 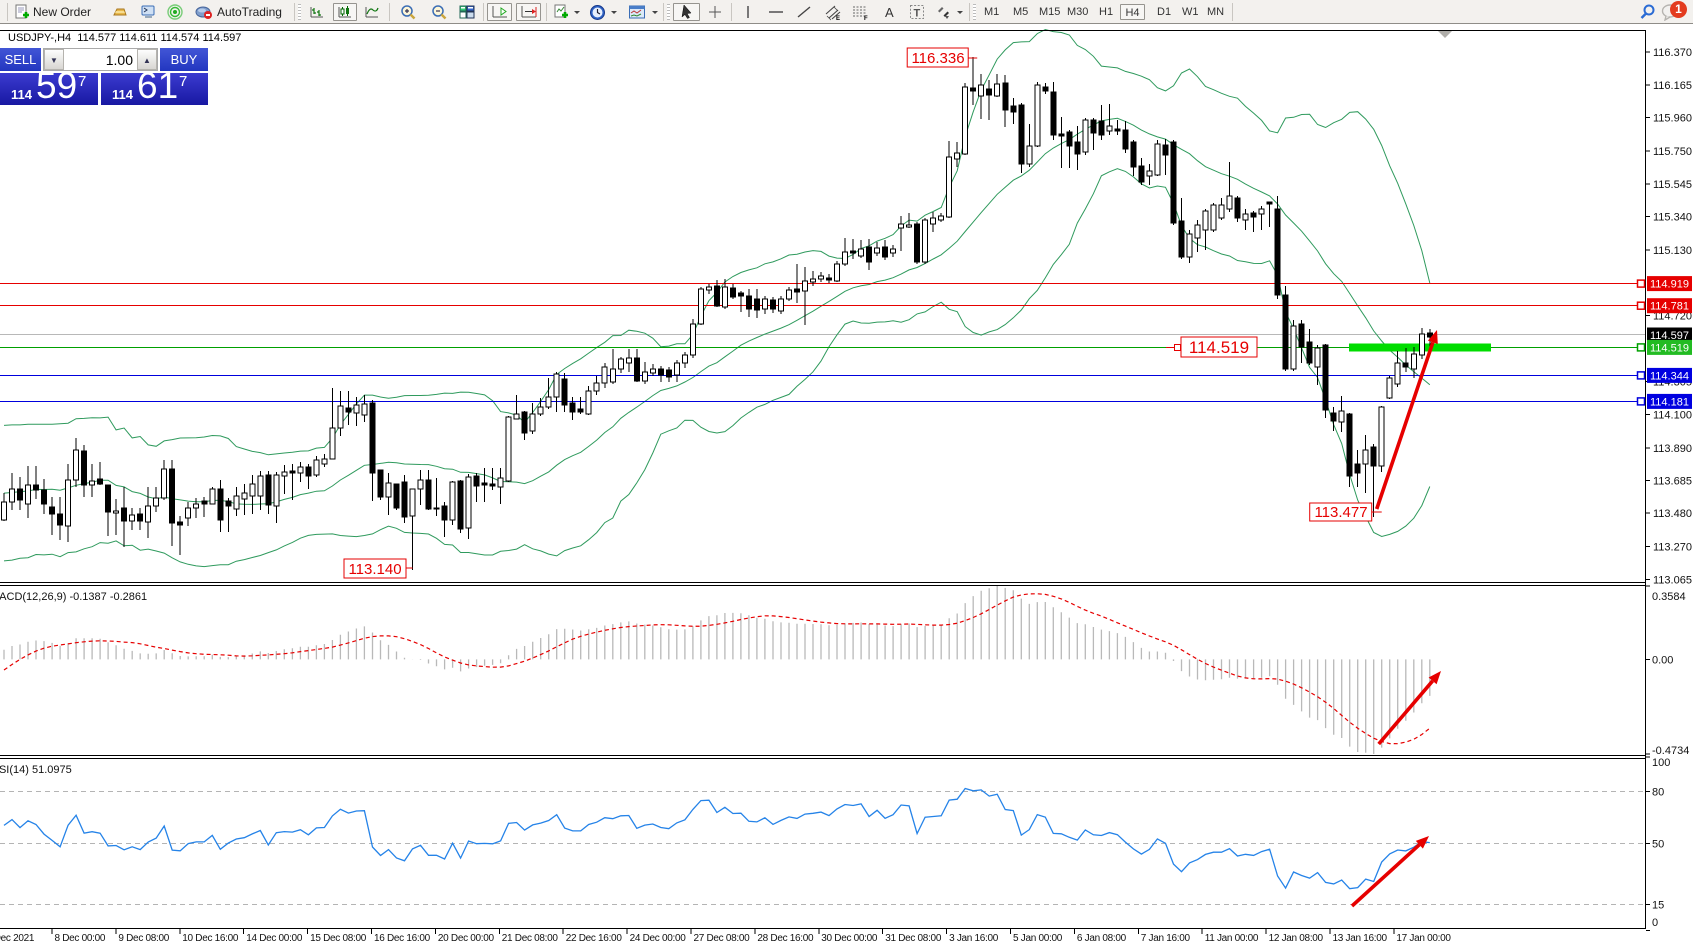 I want to click on svg-text: 100, so click(x=1661, y=763).